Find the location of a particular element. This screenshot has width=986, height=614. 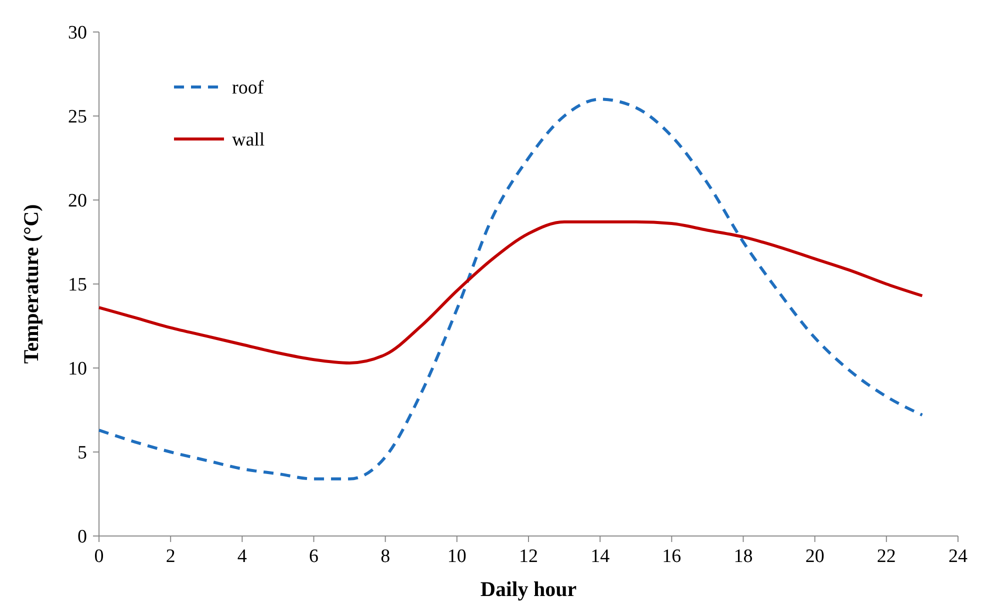

x-tick-label: 16 is located at coordinates (672, 556).